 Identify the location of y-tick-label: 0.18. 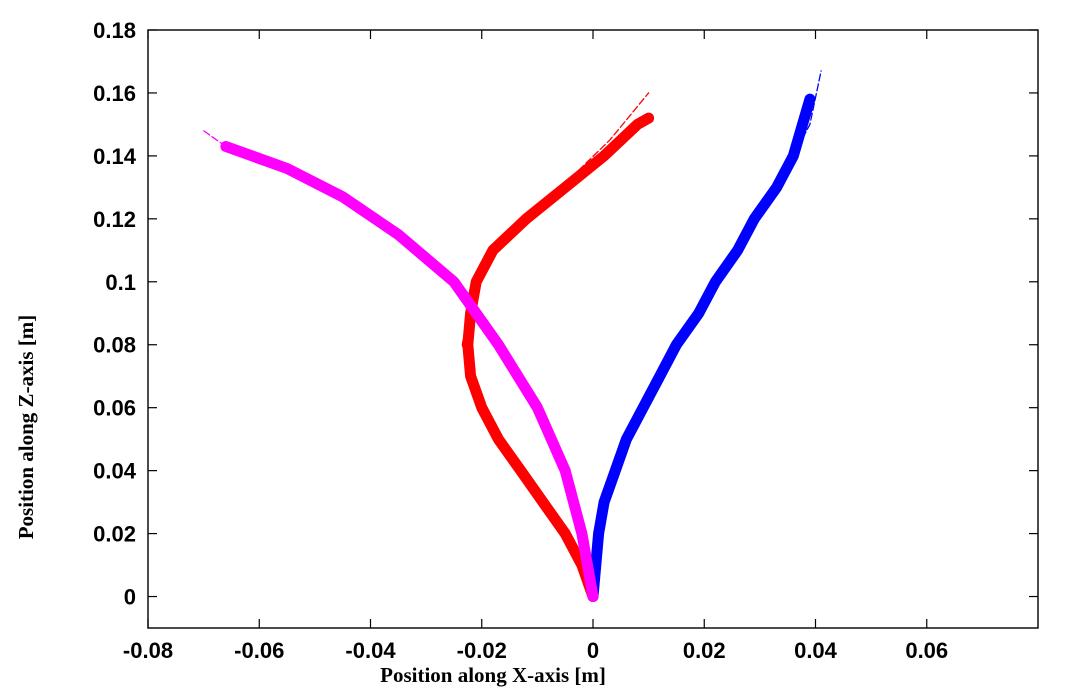
(114, 30).